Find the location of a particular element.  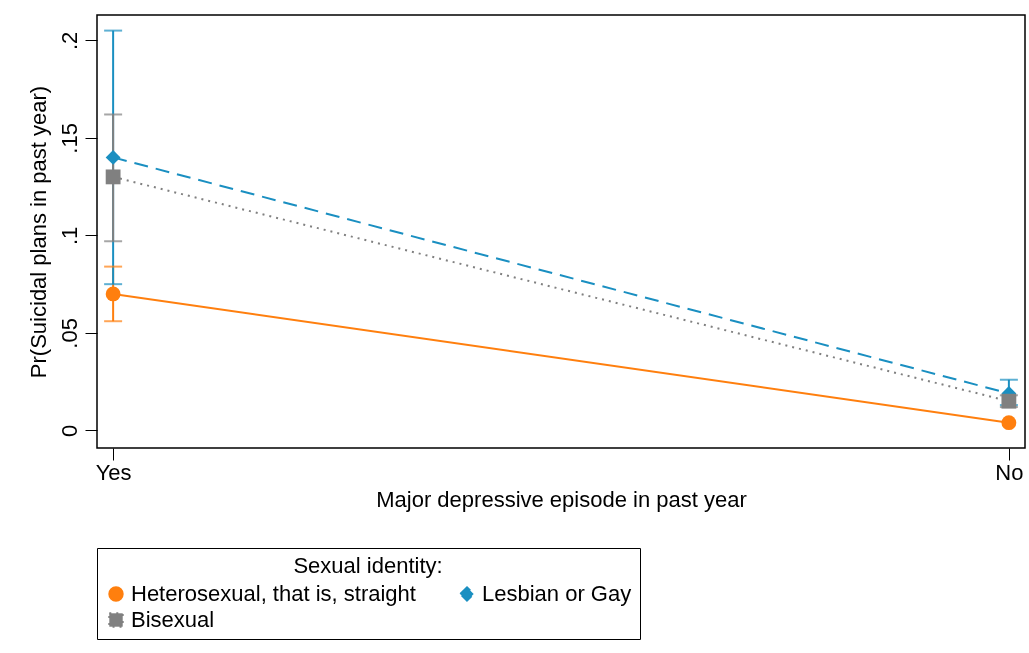

y-tick-label: 0 is located at coordinates (69, 431).